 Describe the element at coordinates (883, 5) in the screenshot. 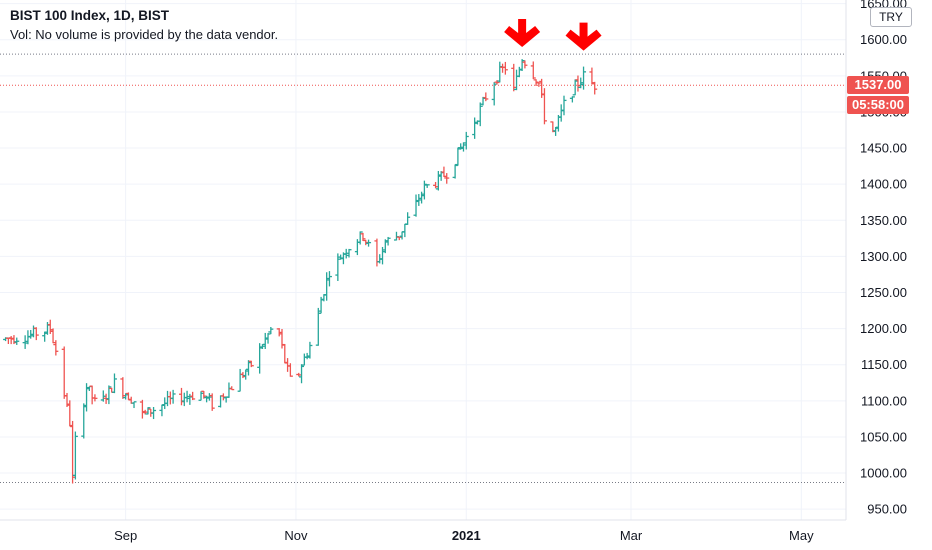

I see `y-tick-label: 1650.00` at that location.